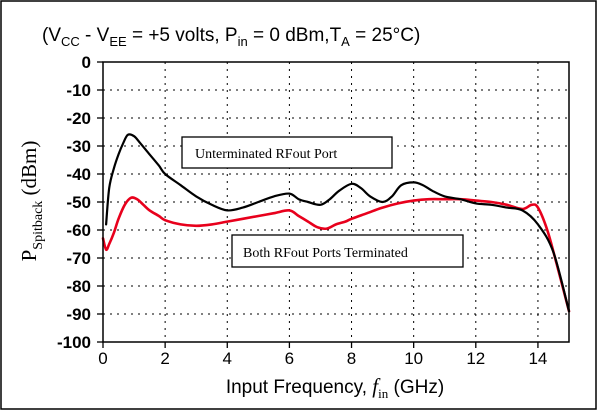 Image resolution: width=597 pixels, height=410 pixels. What do you see at coordinates (182, 35) in the screenshot?
I see `title-part-eq: = +5 volts, P` at bounding box center [182, 35].